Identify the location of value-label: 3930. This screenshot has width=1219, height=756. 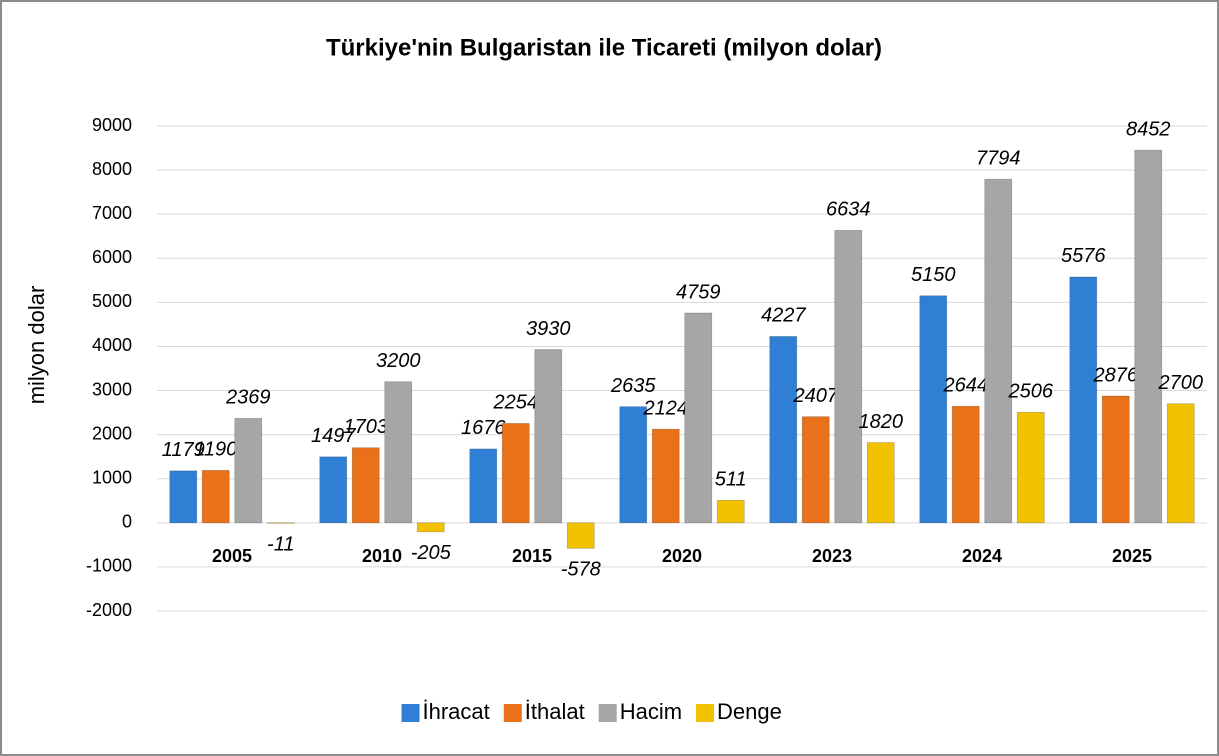
(548, 329).